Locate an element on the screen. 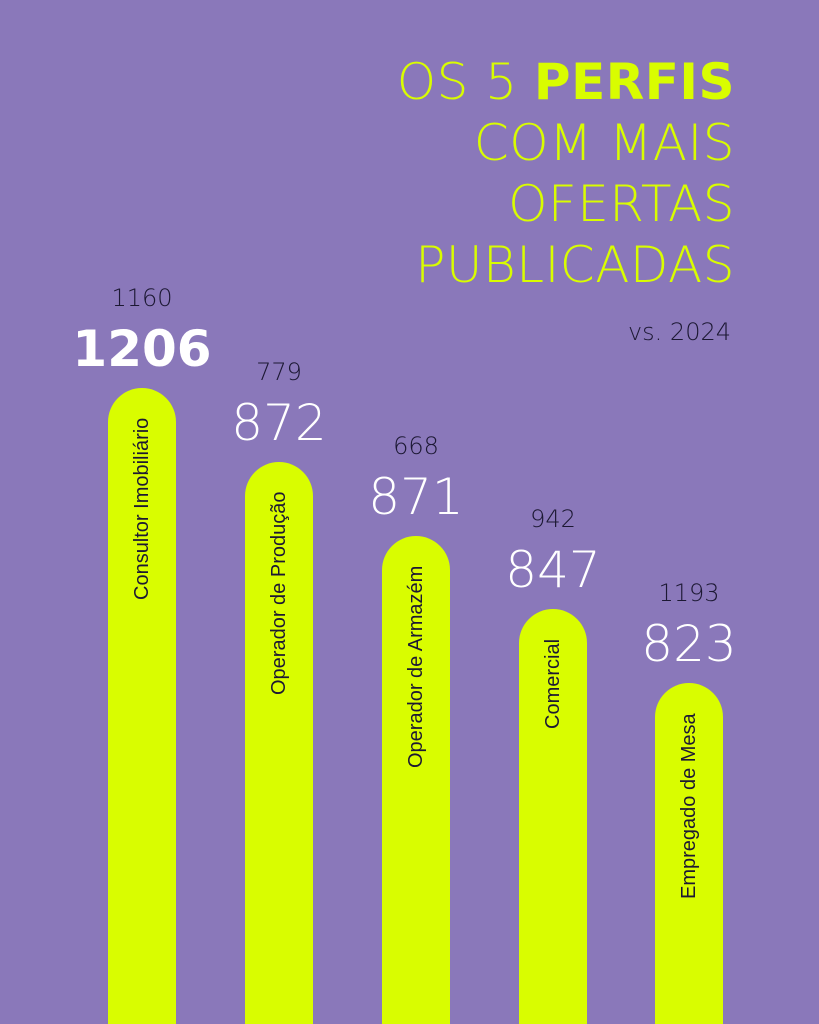  bar-2: Operador de Produção is located at coordinates (279, 742).